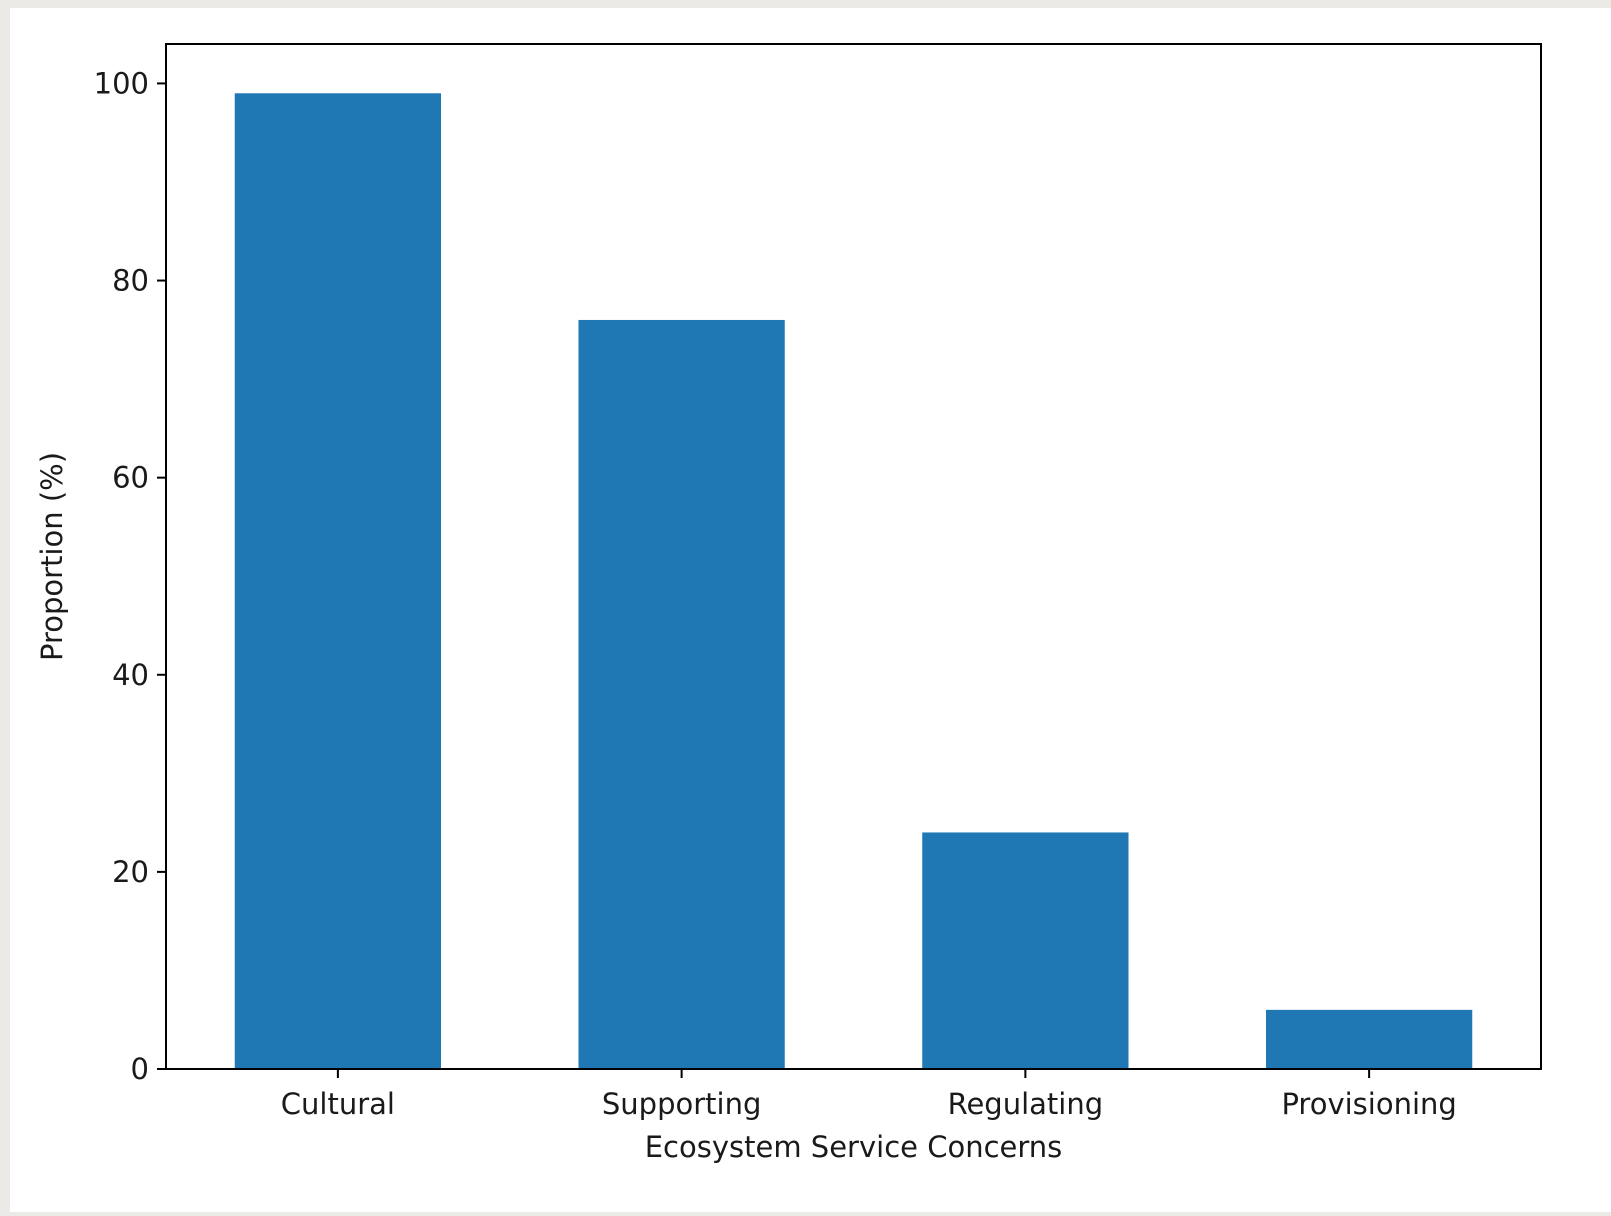  What do you see at coordinates (52, 556) in the screenshot?
I see `y-axis-label: Proportion (%)` at bounding box center [52, 556].